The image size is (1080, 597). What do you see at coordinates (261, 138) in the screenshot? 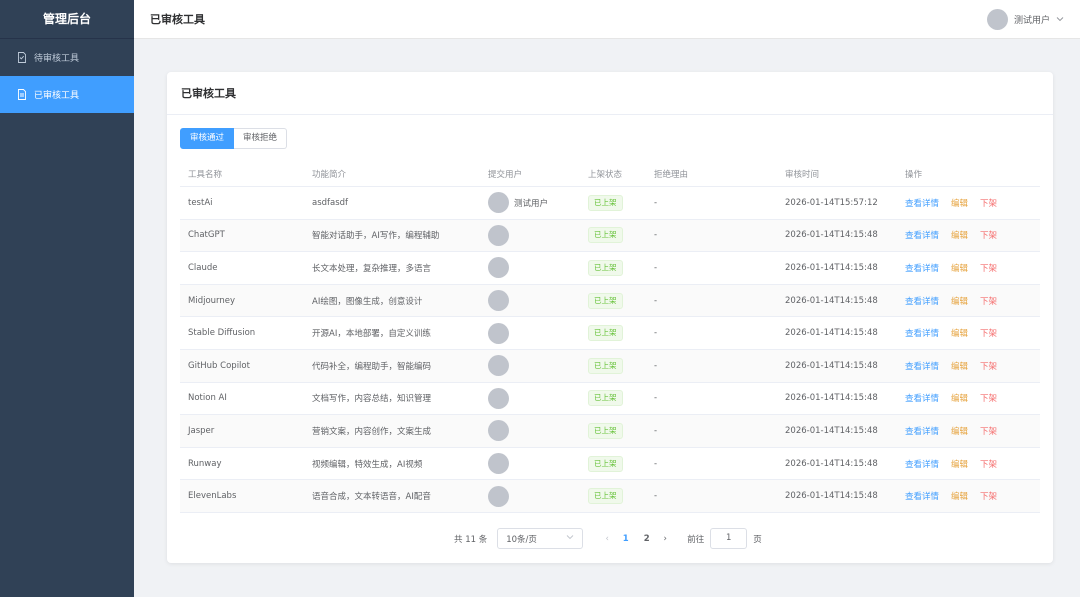
I see `tab-rejected: 审核拒绝` at bounding box center [261, 138].